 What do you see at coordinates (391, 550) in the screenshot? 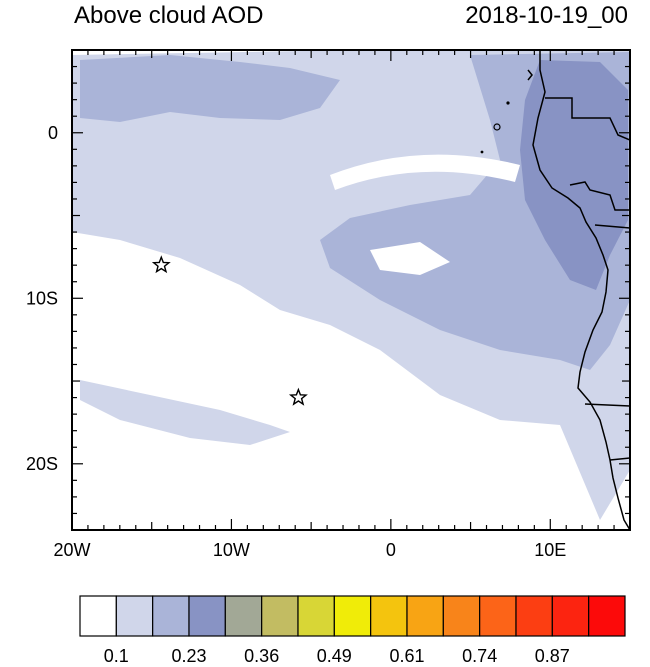
I see `x-tick-label-0: 0` at bounding box center [391, 550].